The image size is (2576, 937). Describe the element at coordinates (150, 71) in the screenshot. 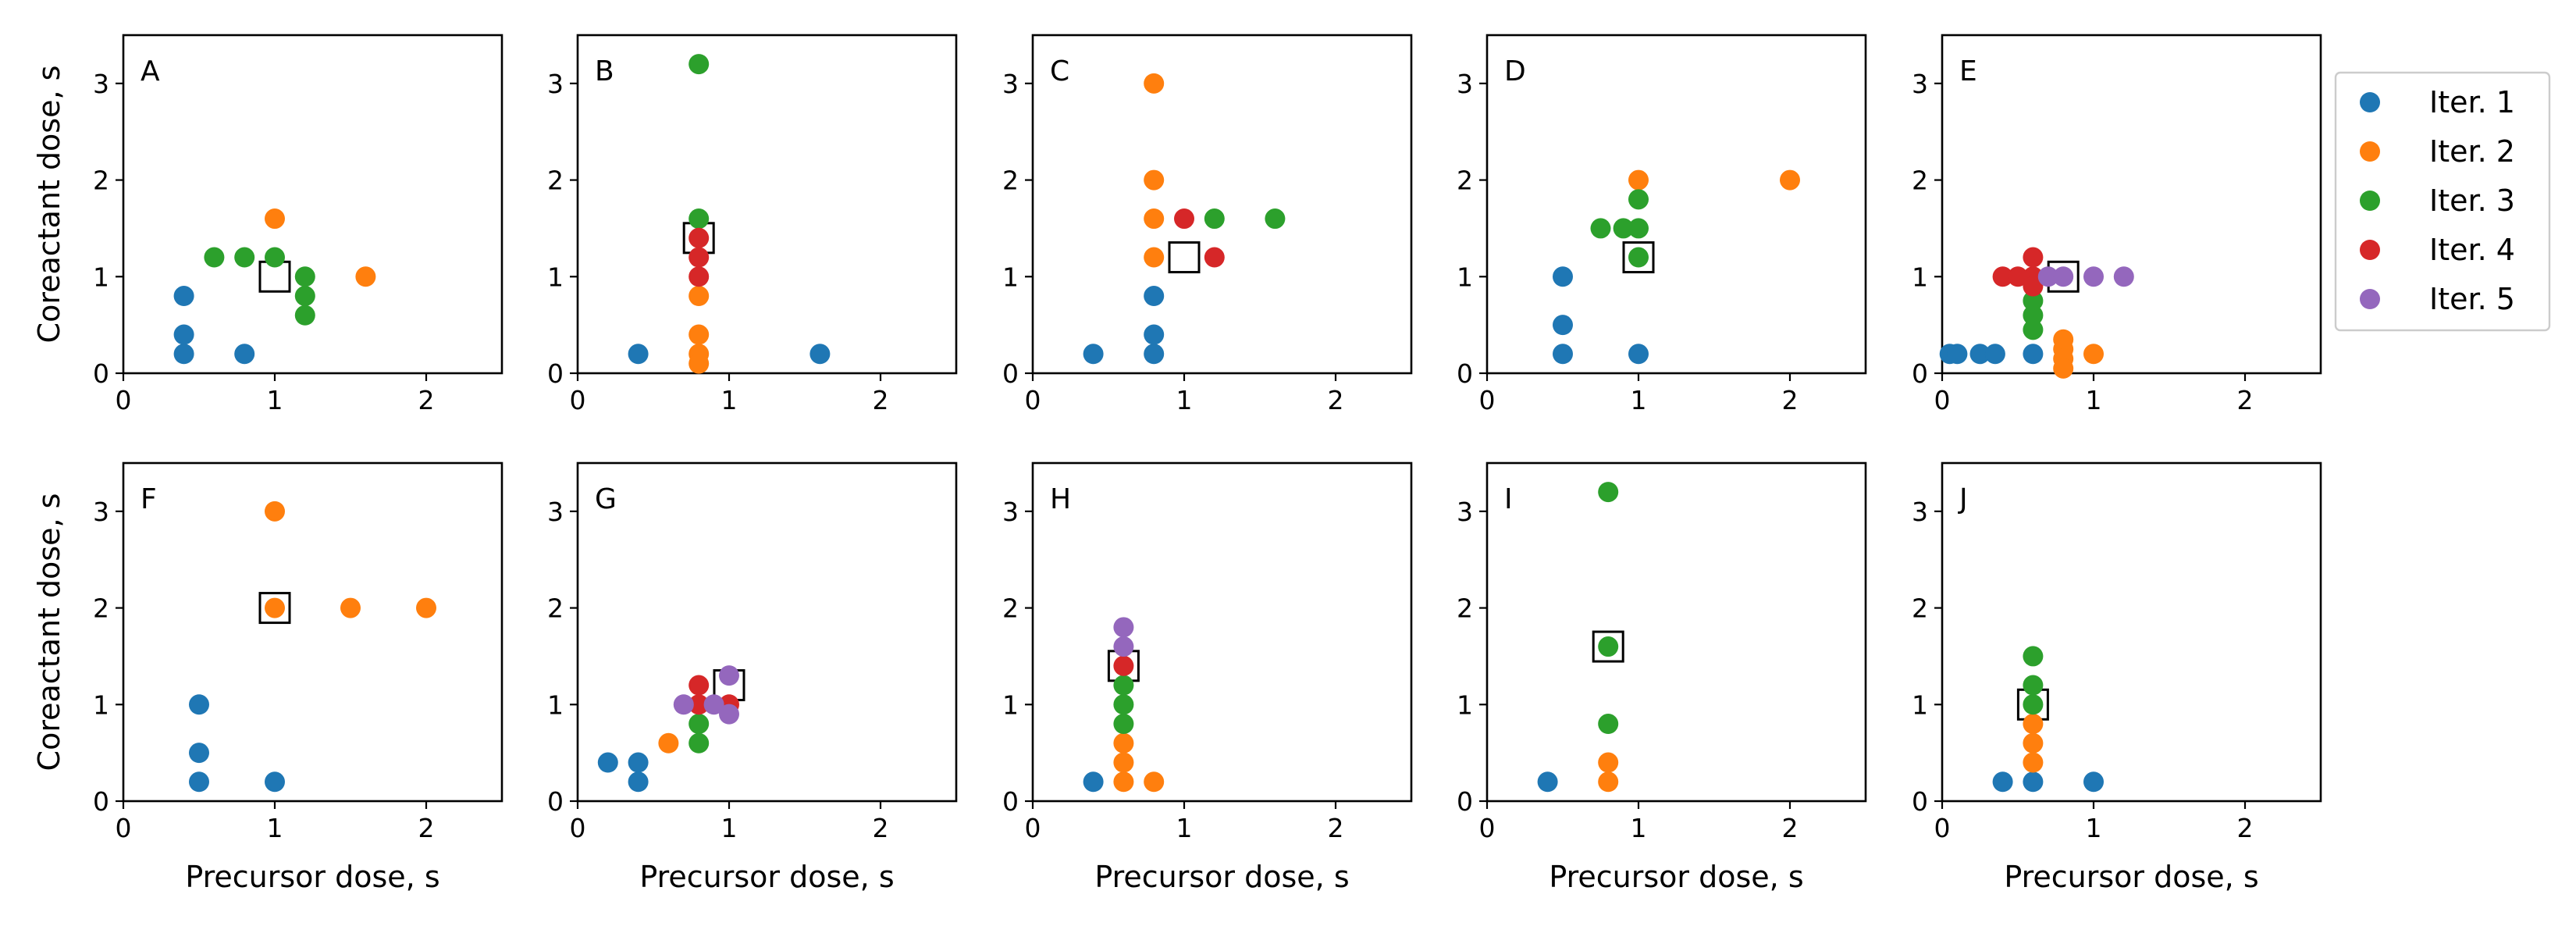

I see `panel-letter: A` at that location.